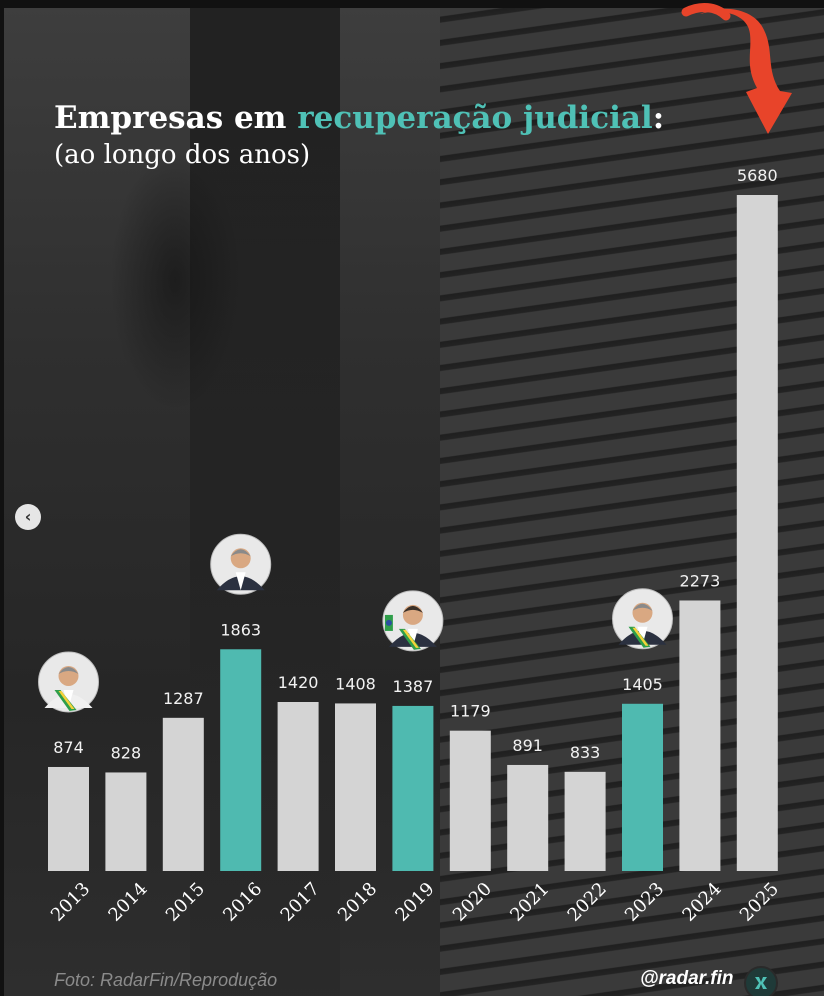  I want to click on bar-2019, so click(413, 788).